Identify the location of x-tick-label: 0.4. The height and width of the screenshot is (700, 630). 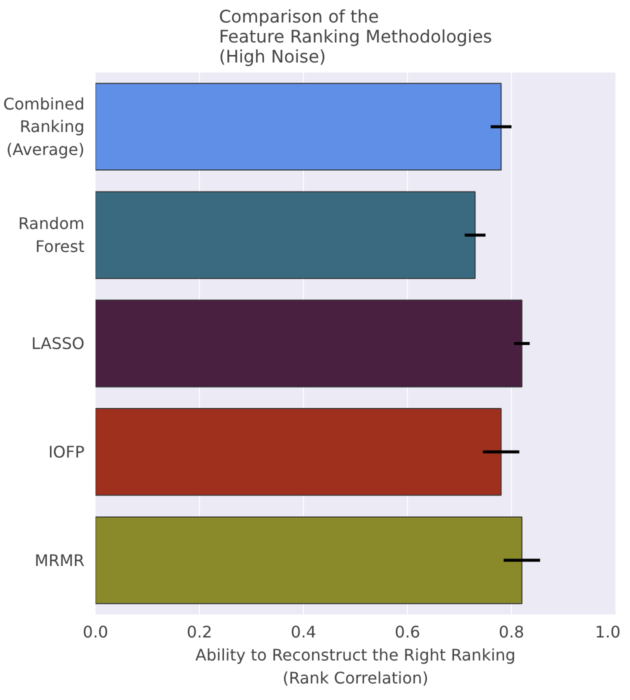
(303, 632).